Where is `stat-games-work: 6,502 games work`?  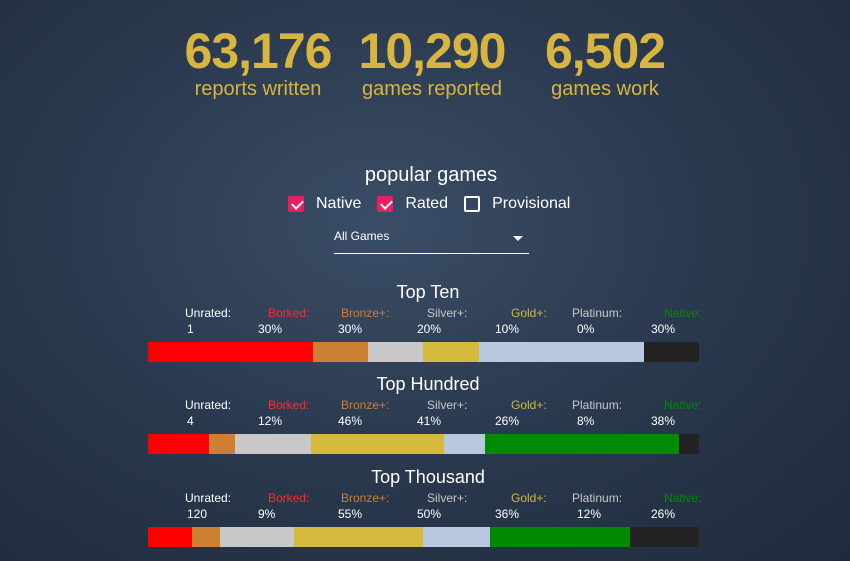 stat-games-work: 6,502 games work is located at coordinates (605, 64).